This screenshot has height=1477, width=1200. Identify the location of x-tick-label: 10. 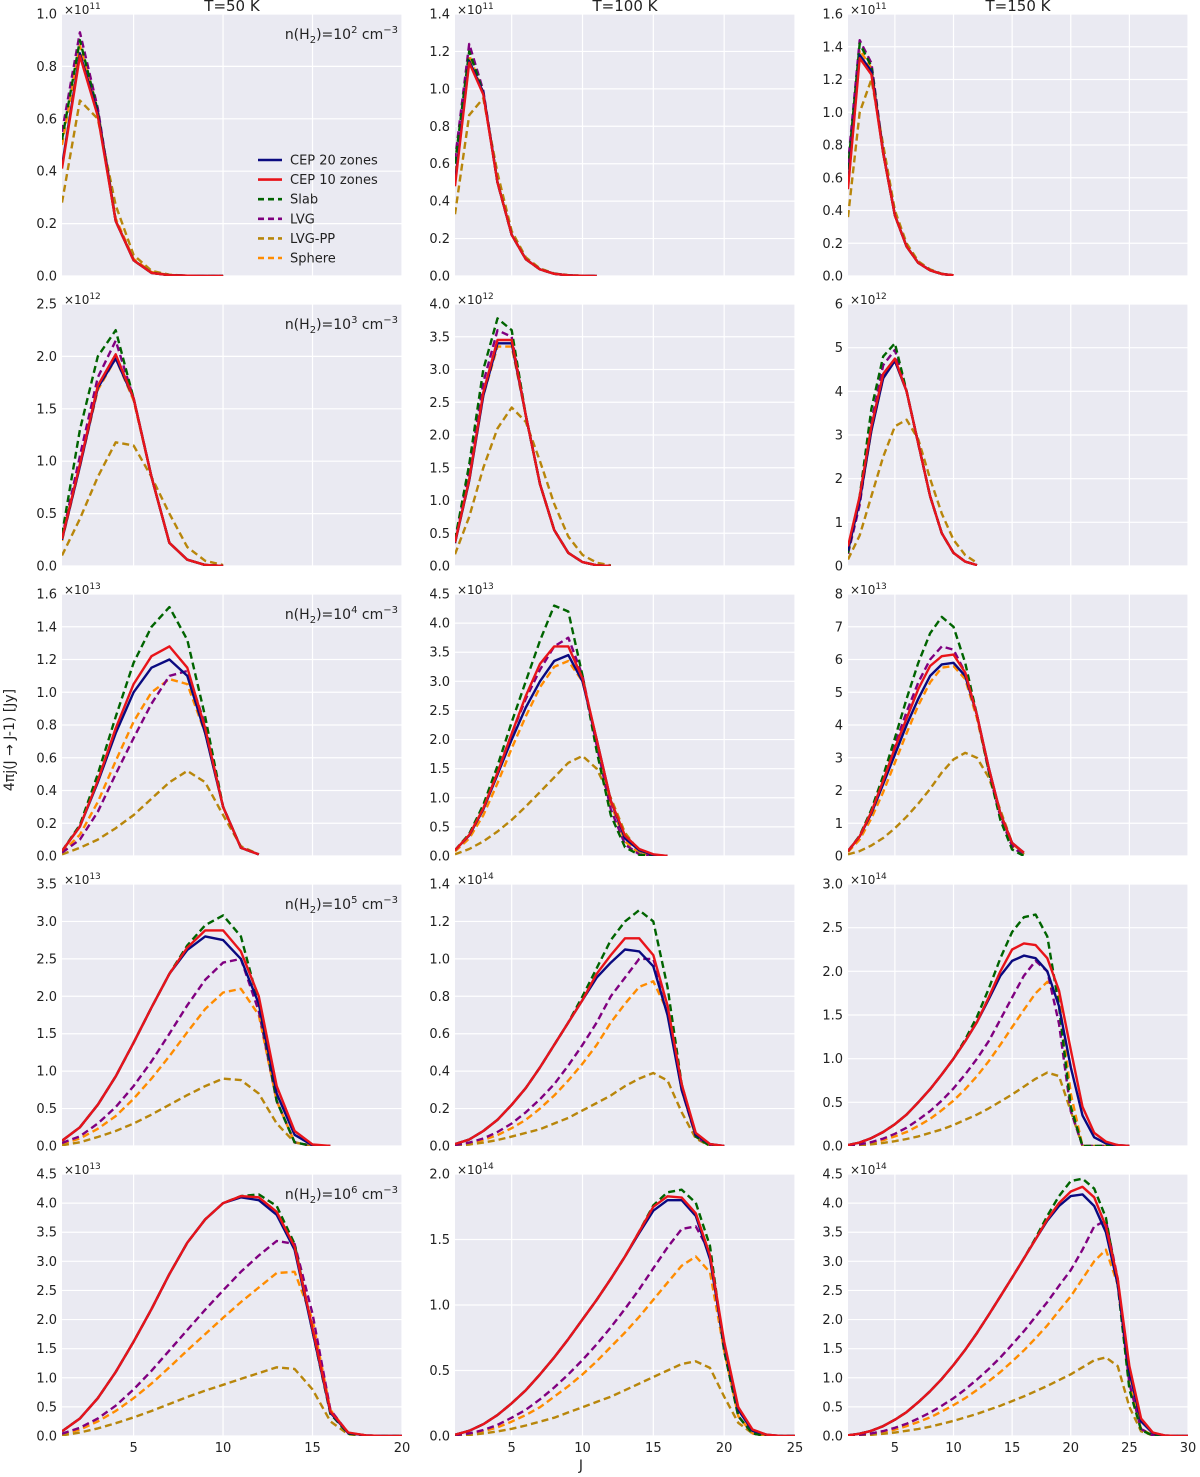
(953, 1448).